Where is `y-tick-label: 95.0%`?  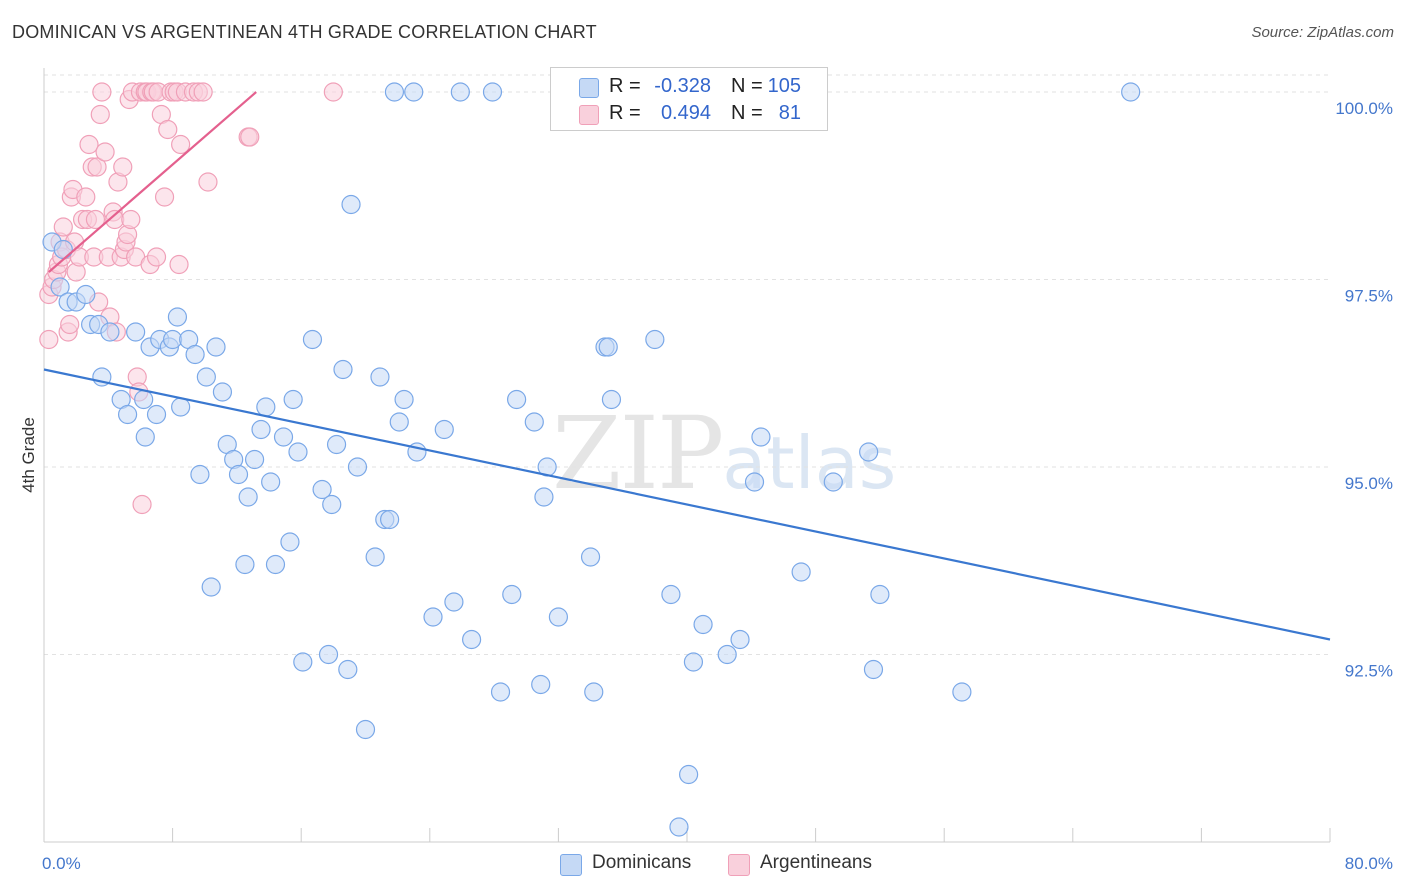 y-tick-label: 95.0% is located at coordinates (1369, 483).